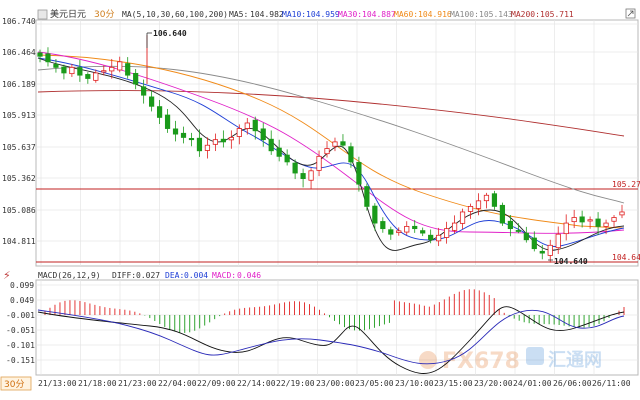  I want to click on watermark: FX678 汇通网, so click(510, 360).